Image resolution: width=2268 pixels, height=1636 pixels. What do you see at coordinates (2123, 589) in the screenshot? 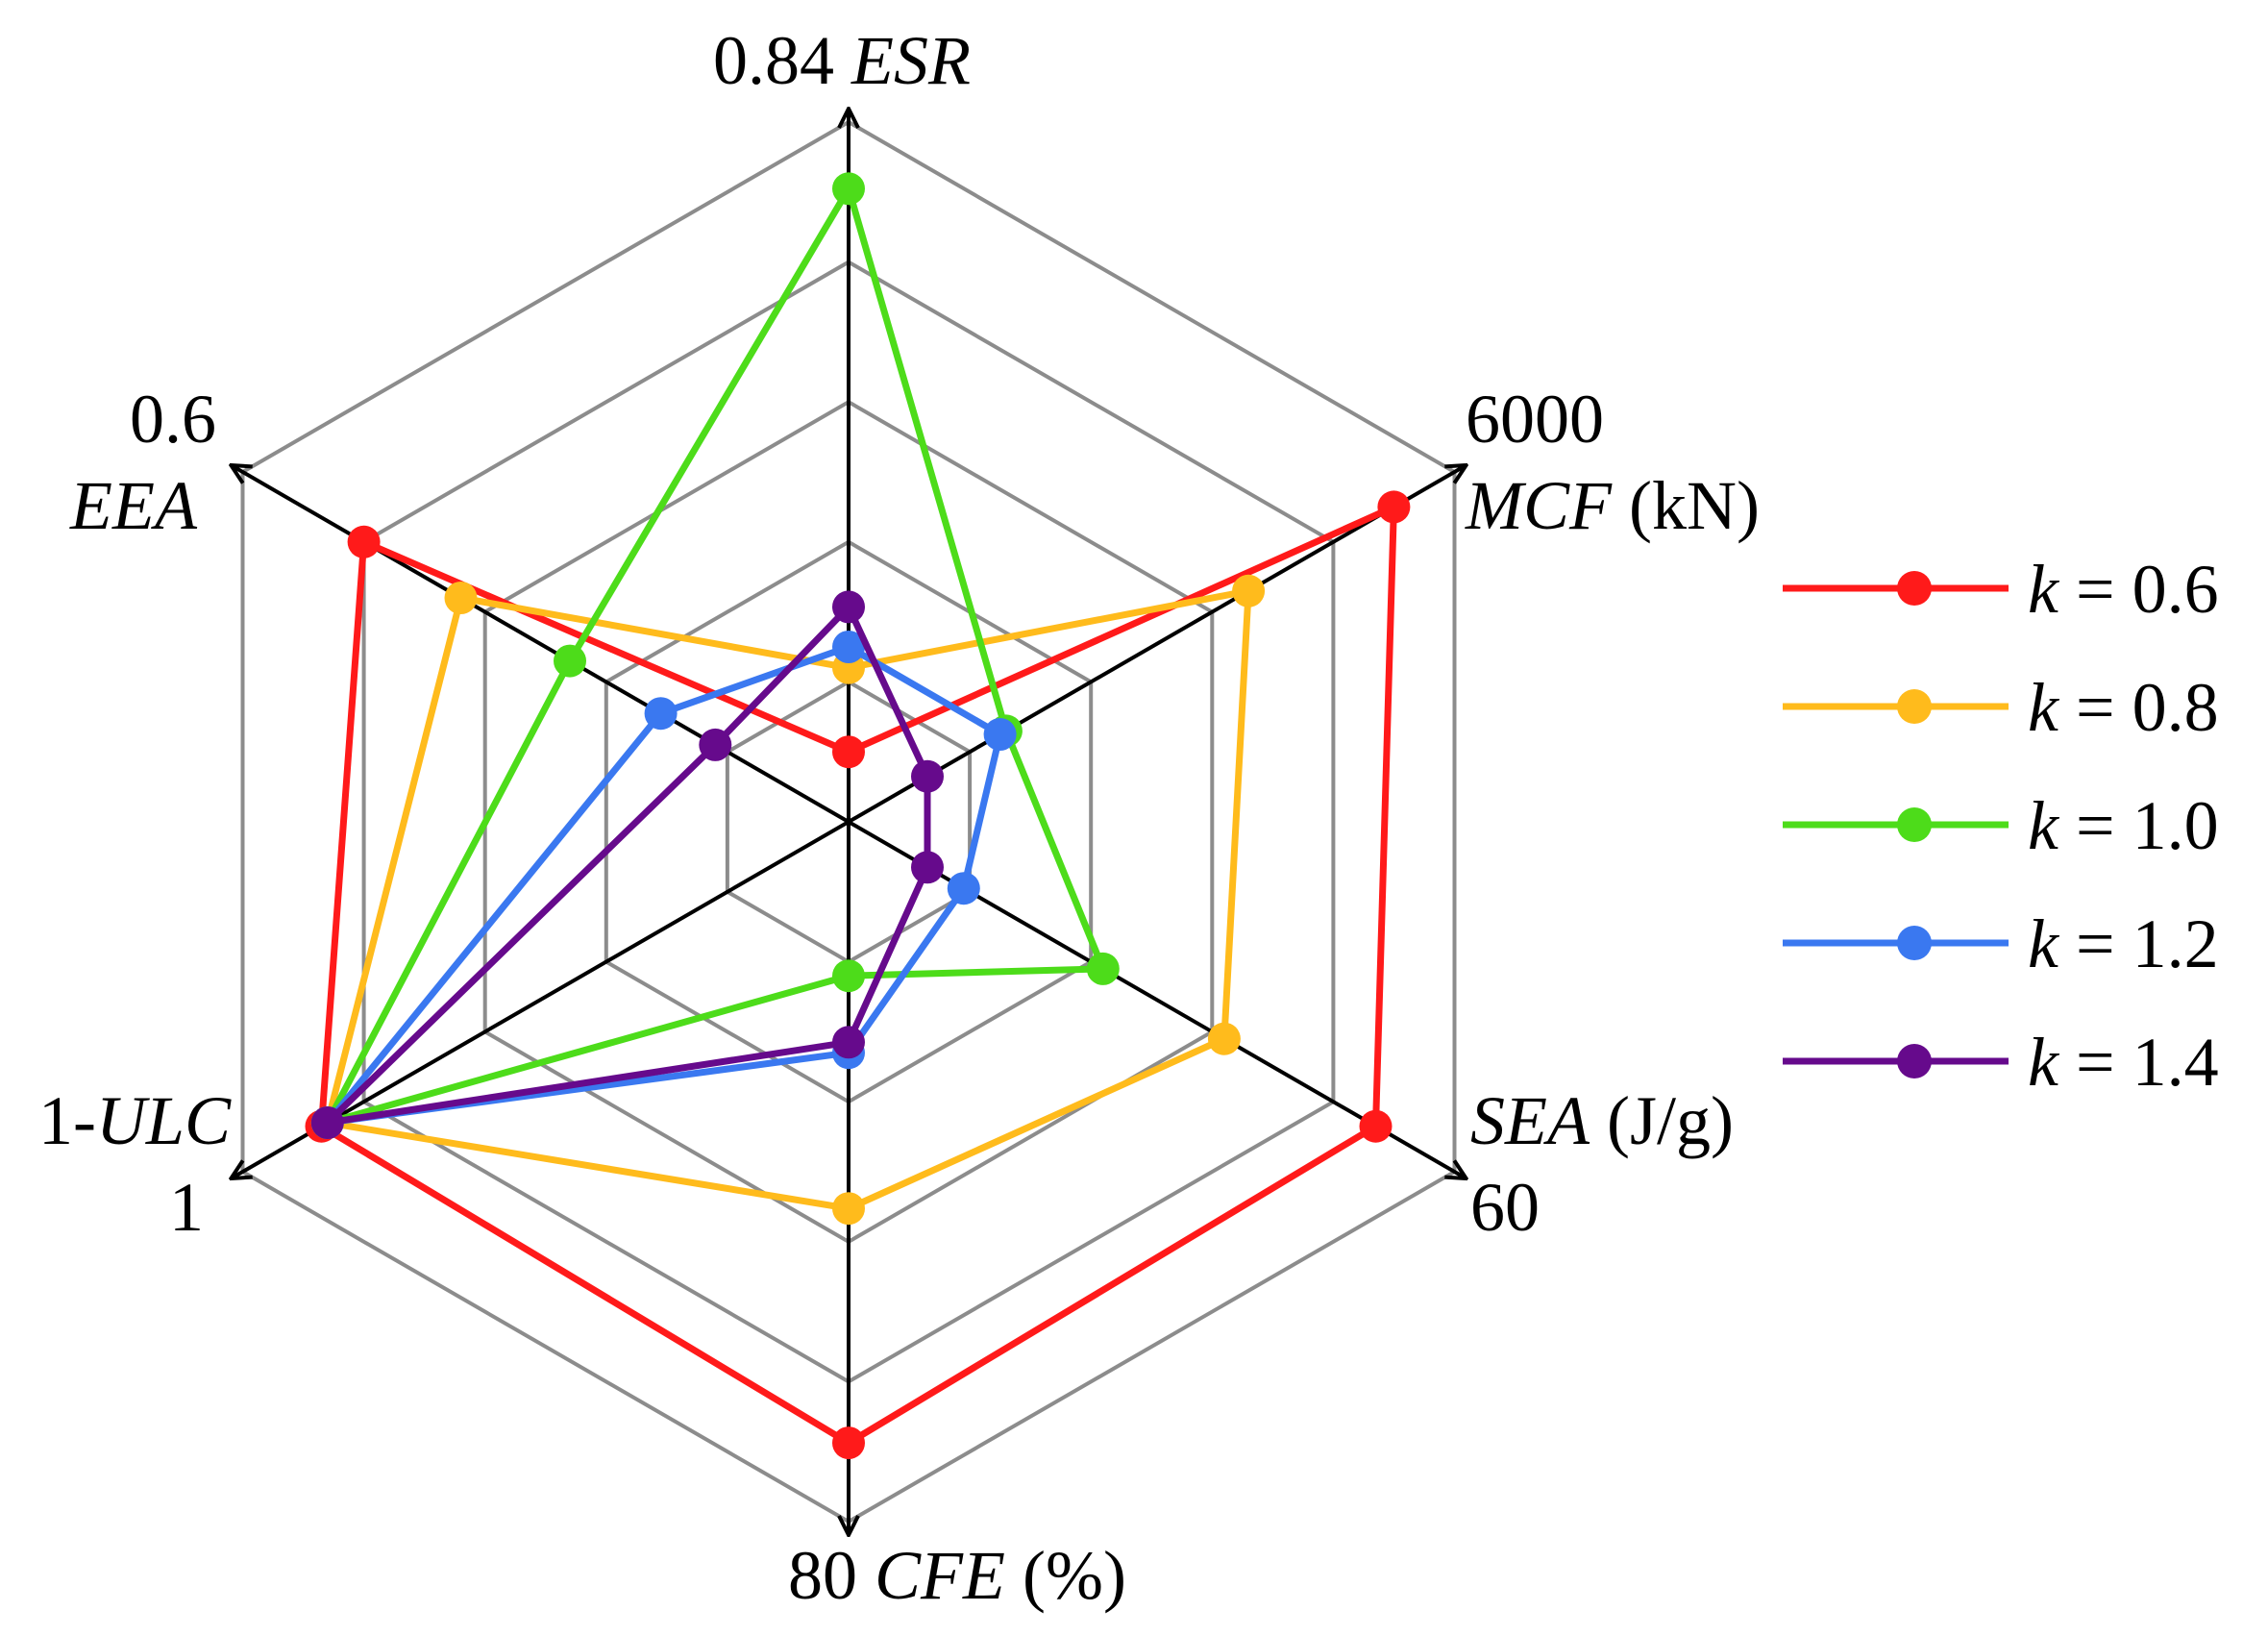
I see `legend-label: k = 0.6` at bounding box center [2123, 589].